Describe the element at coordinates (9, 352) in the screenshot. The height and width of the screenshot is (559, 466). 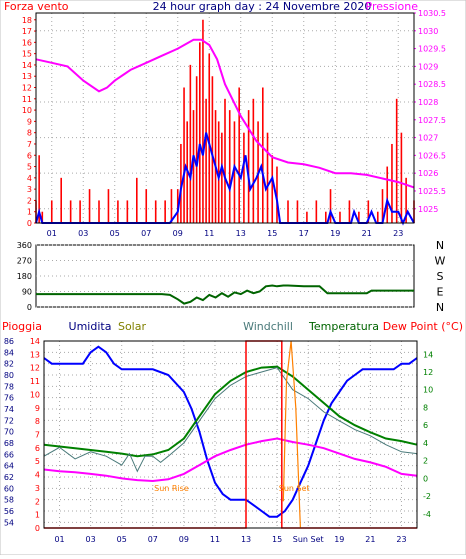
I see `humidity-tick-label: 84` at that location.